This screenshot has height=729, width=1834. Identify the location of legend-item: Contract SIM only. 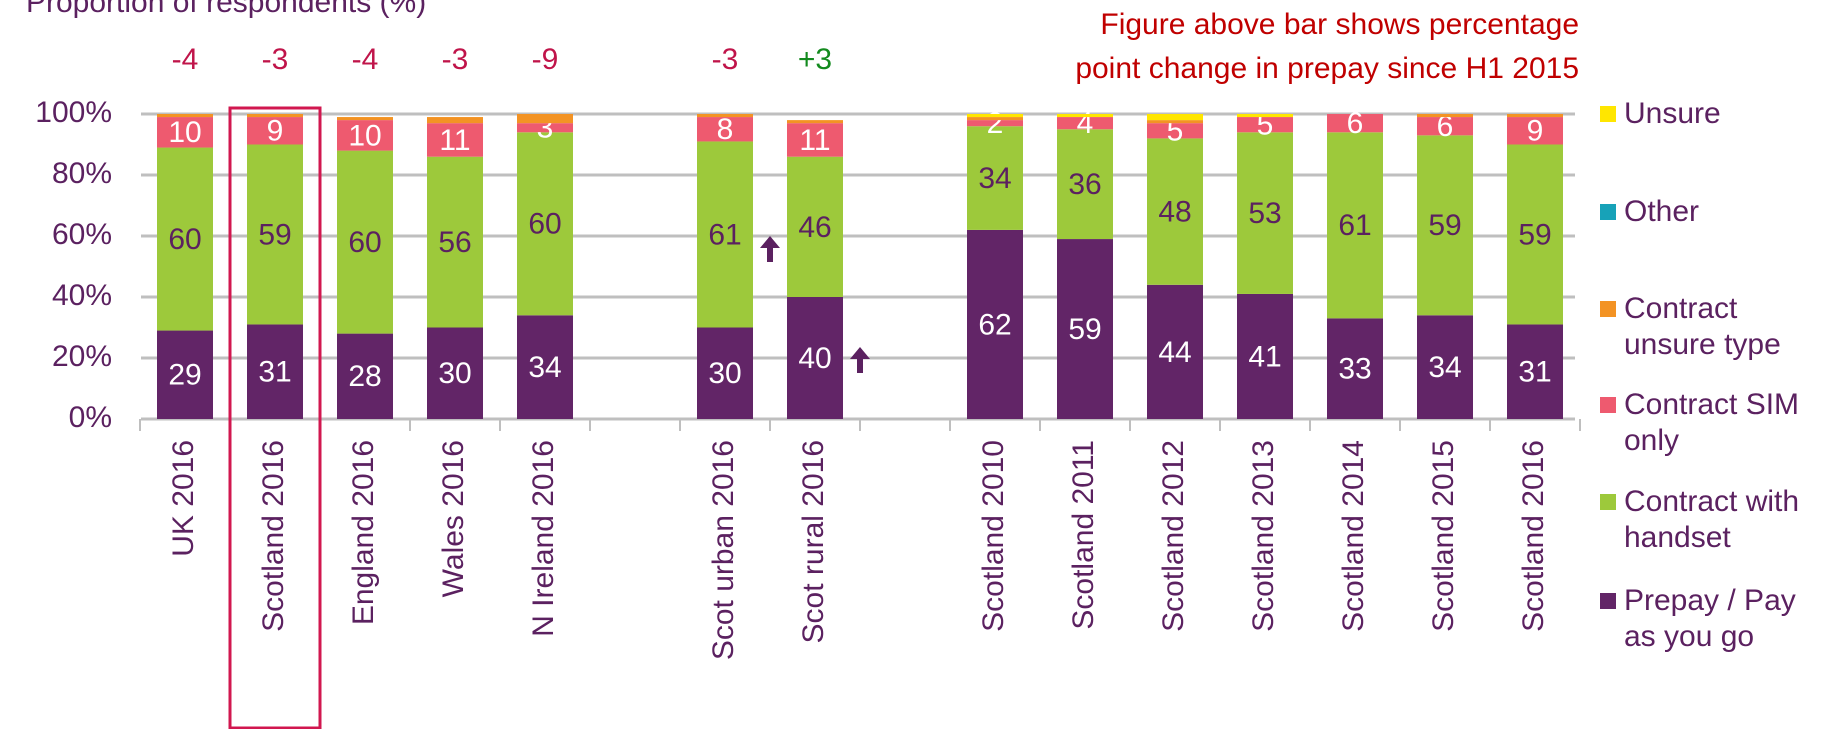
(1716, 423).